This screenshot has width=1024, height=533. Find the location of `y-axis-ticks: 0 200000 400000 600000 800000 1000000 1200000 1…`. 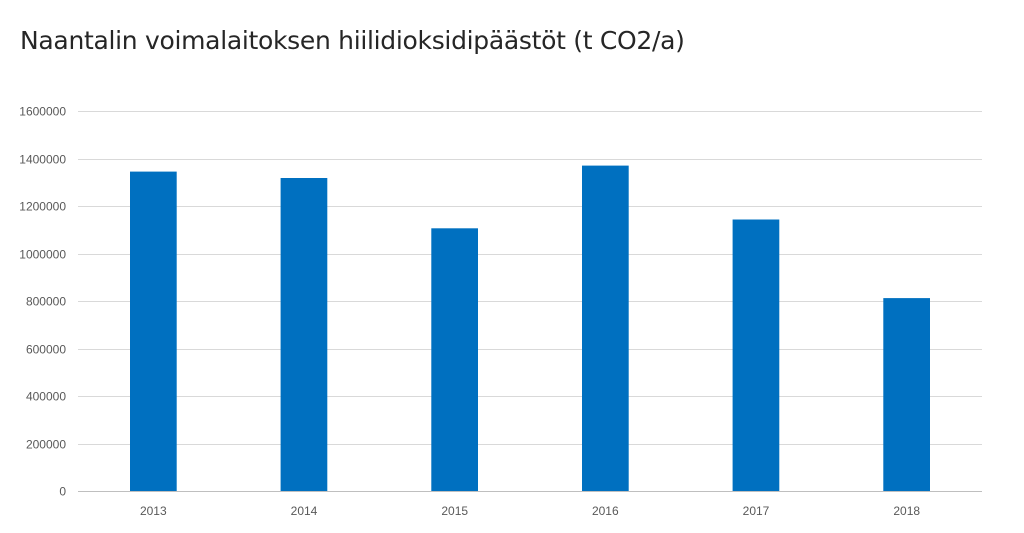

y-axis-ticks: 0 200000 400000 600000 800000 1000000 1200000 1… is located at coordinates (42, 302).